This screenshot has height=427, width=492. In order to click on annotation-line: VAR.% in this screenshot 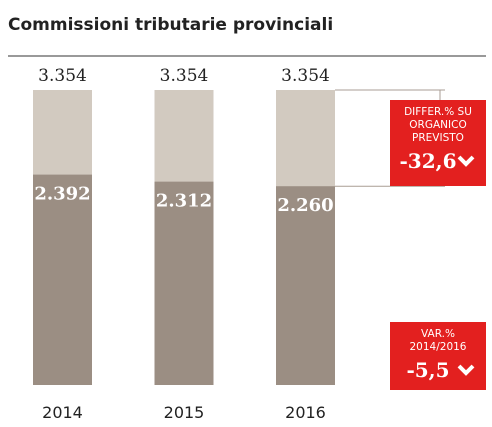, I will do `click(438, 334)`.